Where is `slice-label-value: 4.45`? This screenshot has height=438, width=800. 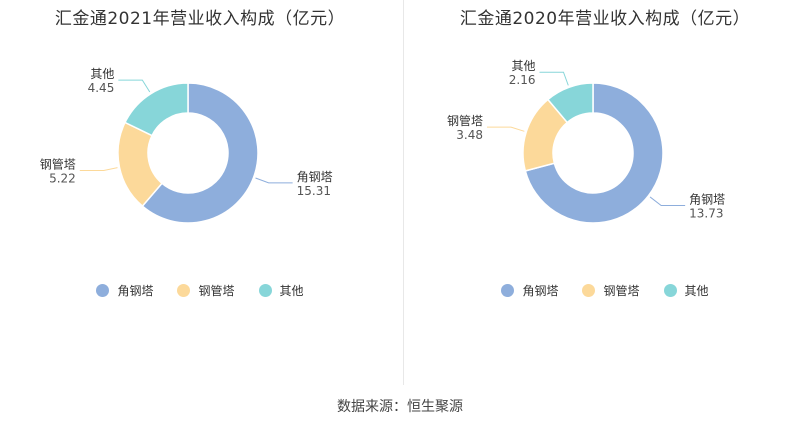 slice-label-value: 4.45 is located at coordinates (101, 88).